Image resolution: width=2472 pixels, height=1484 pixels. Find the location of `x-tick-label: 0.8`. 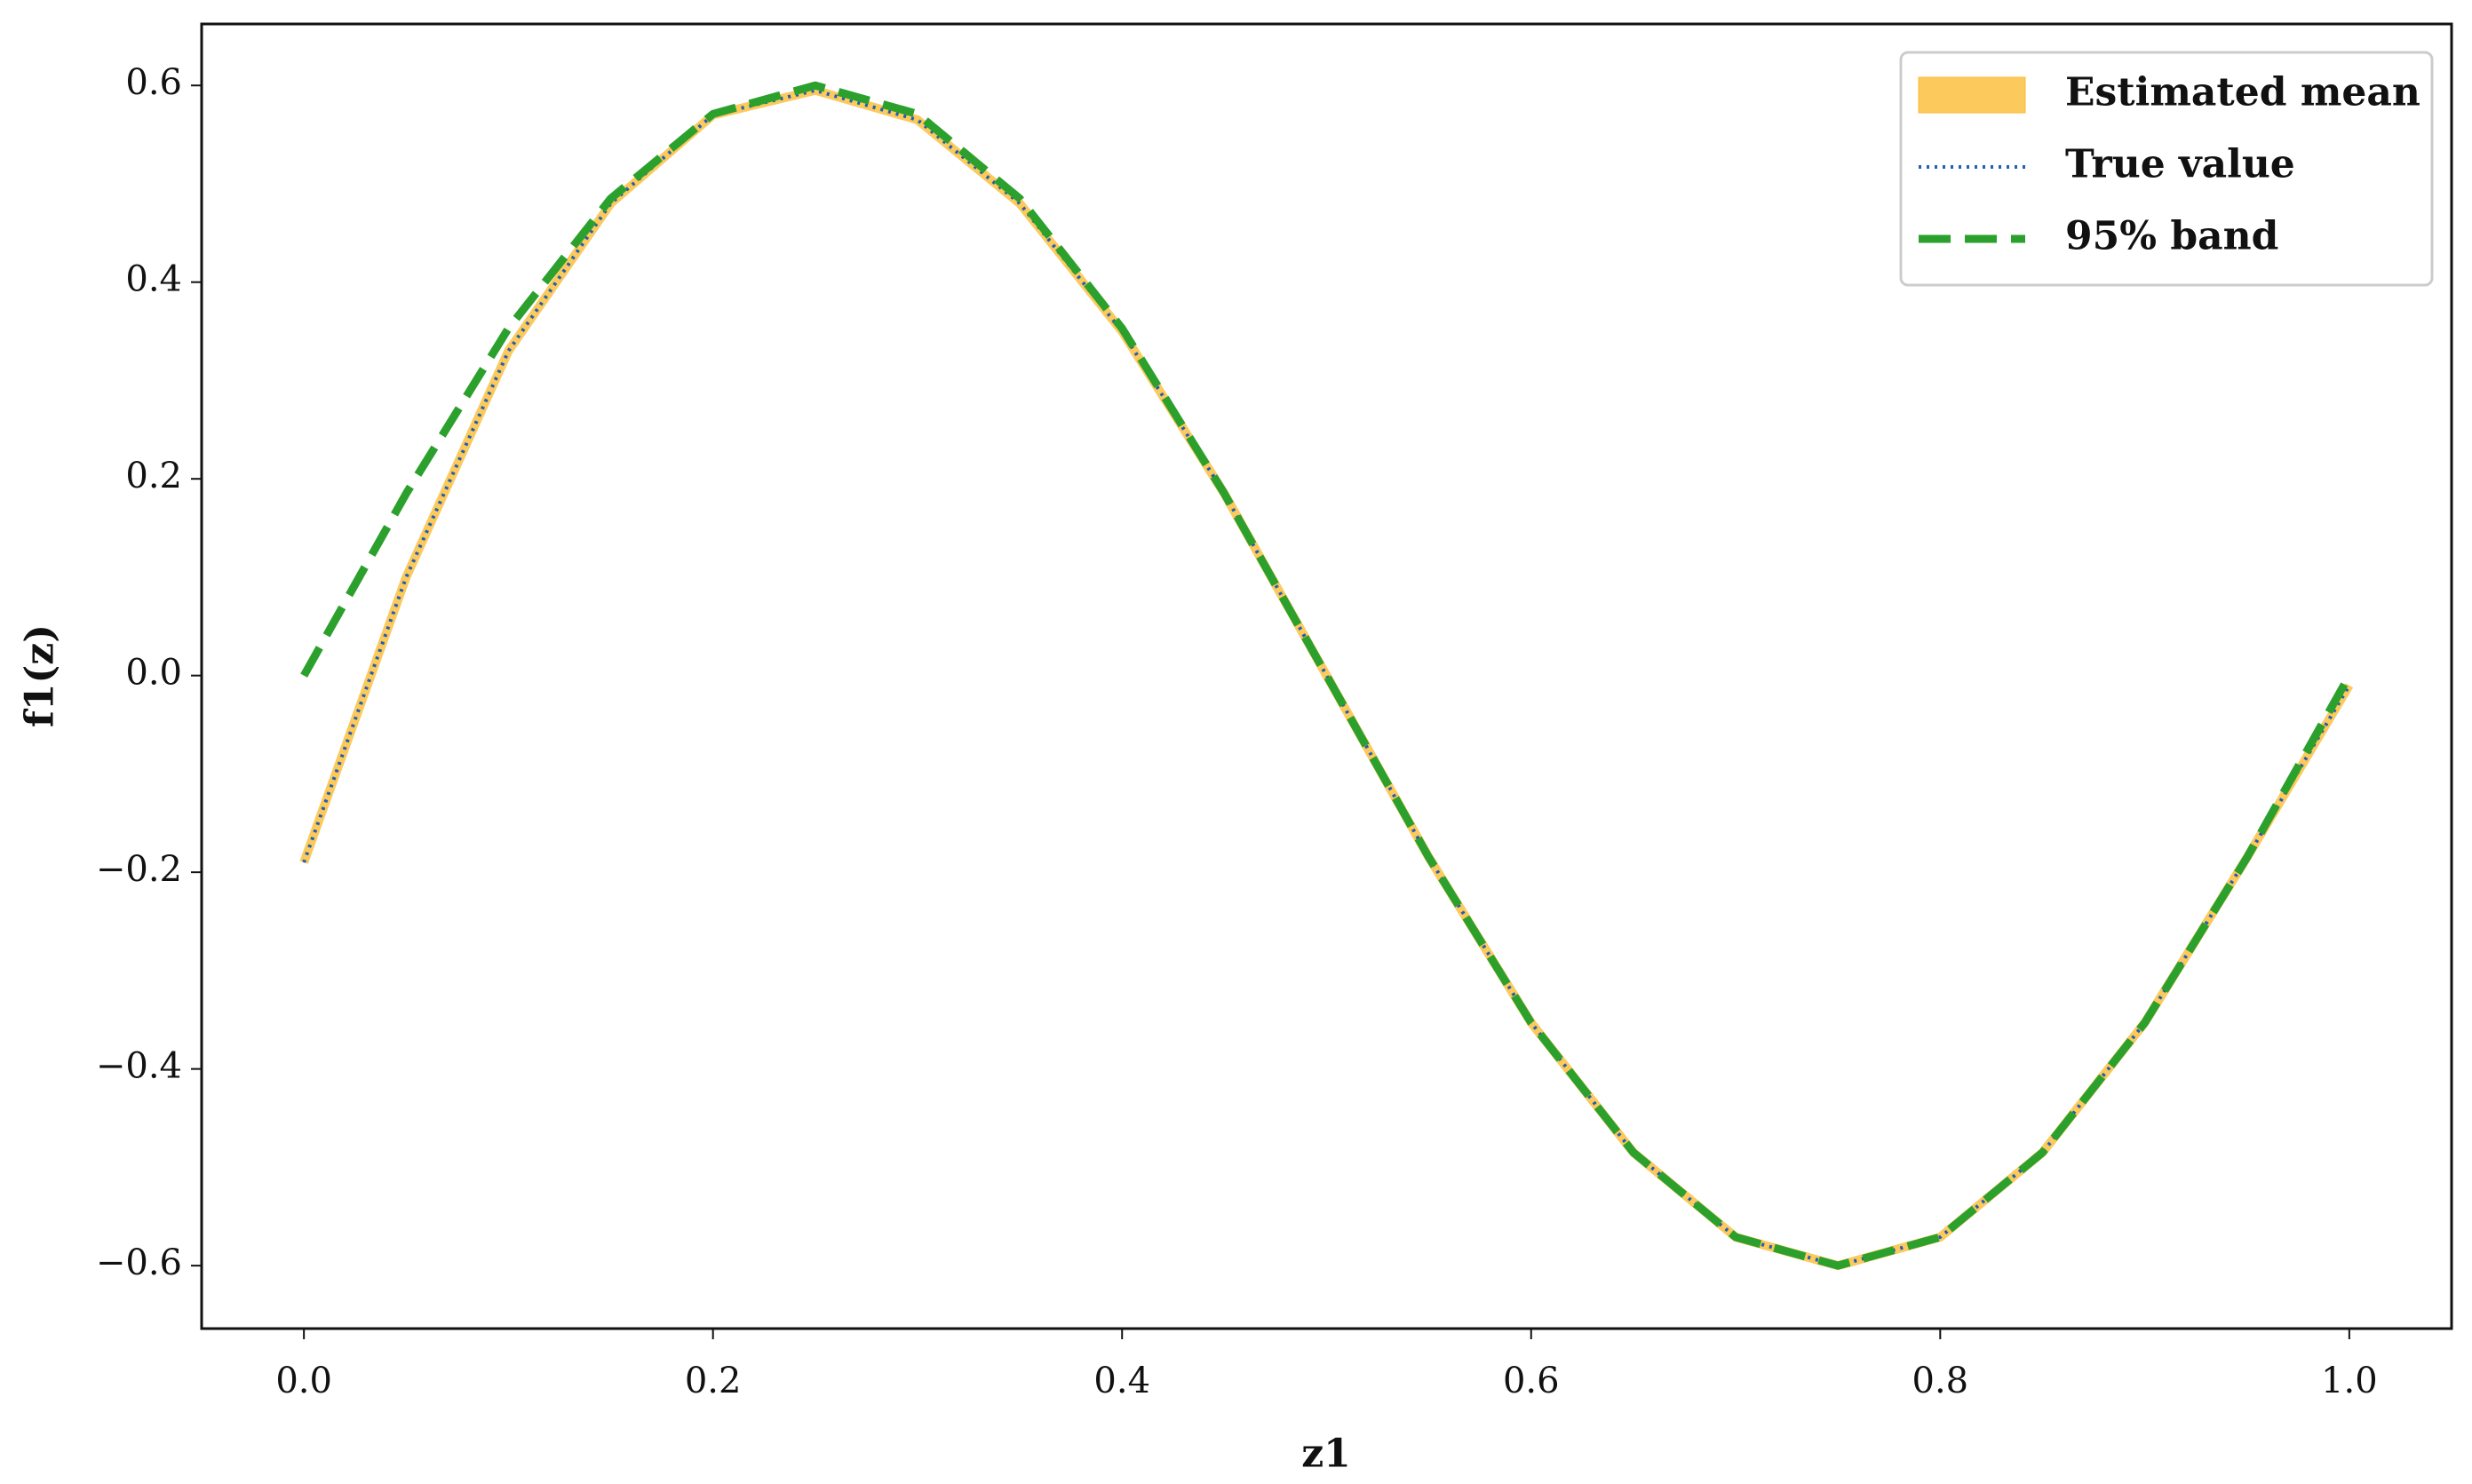

x-tick-label: 0.8 is located at coordinates (1940, 1381).